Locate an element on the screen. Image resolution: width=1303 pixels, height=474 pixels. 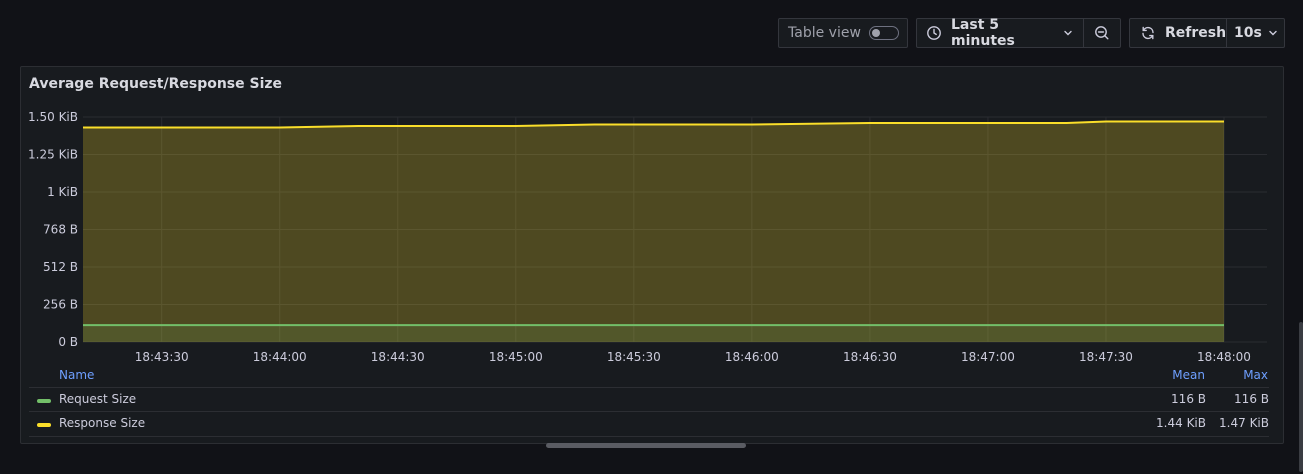
zoom-out-button is located at coordinates (1101, 33).